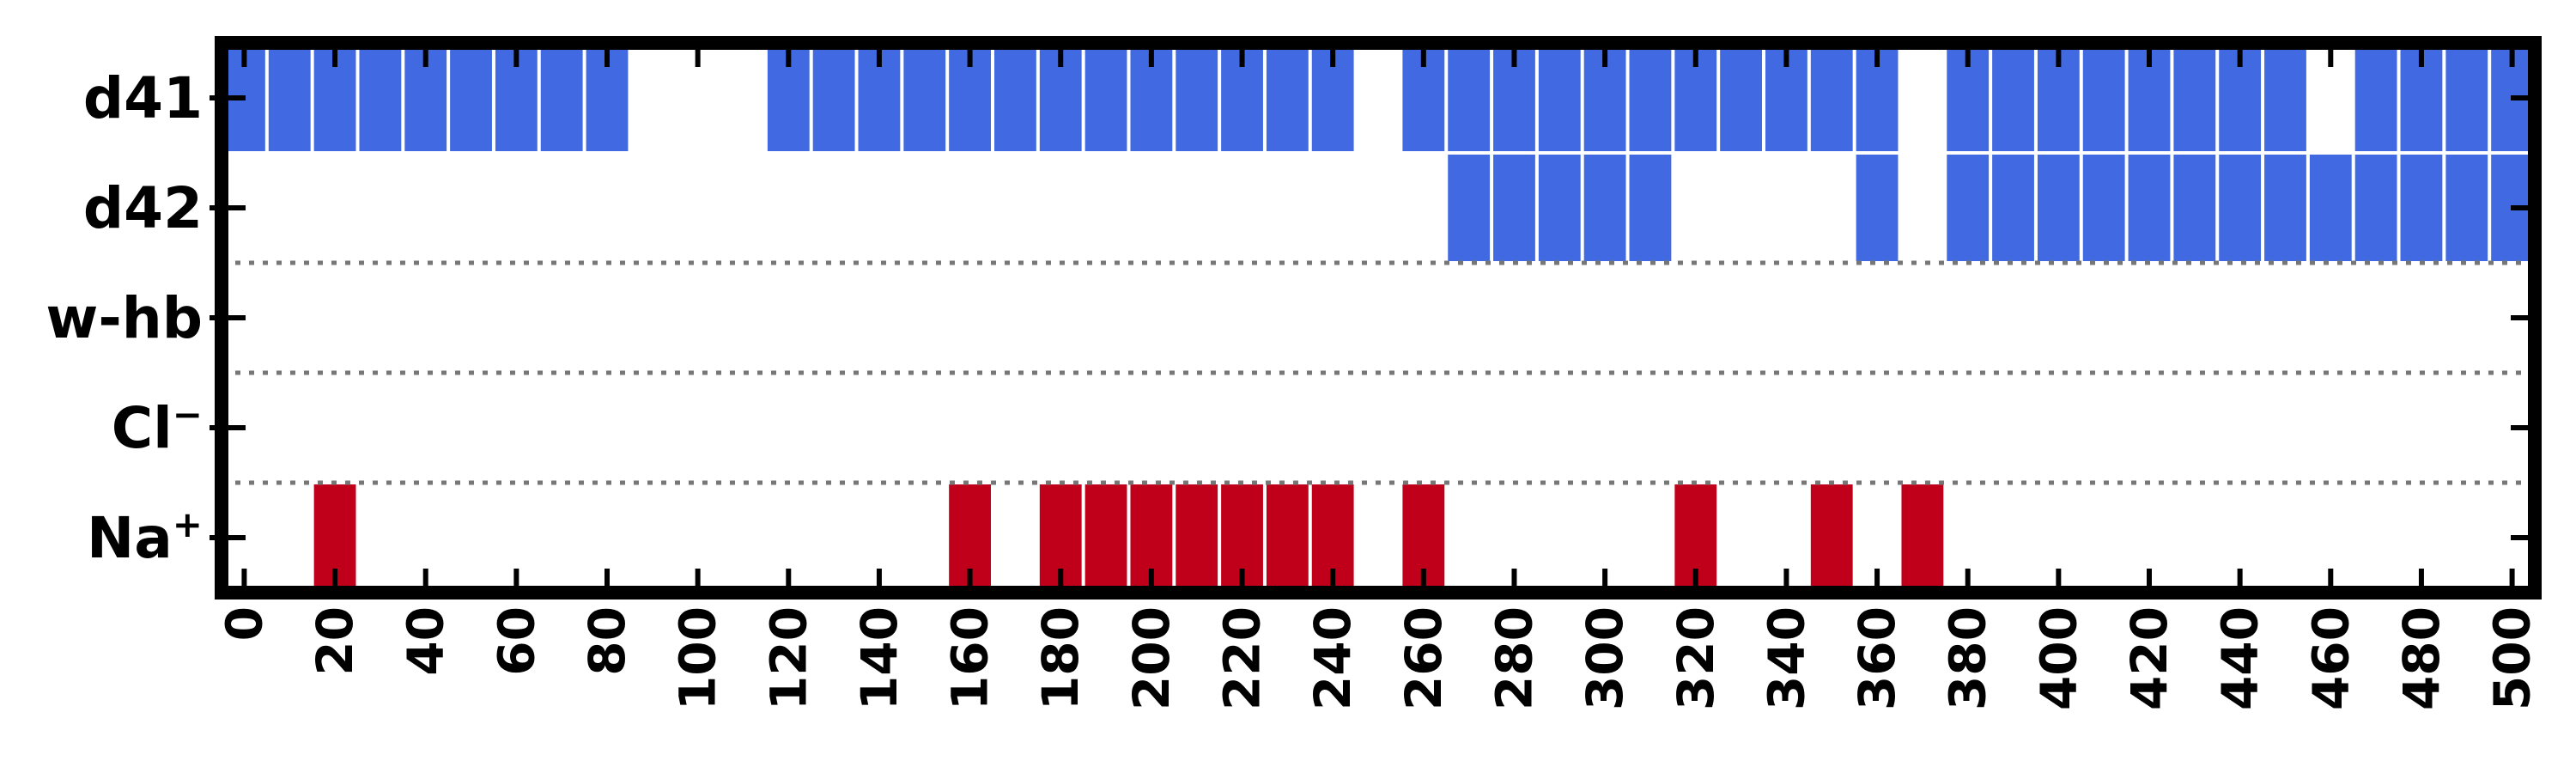 This screenshot has height=773, width=2576. Describe the element at coordinates (244, 623) in the screenshot. I see `x-tick-label: 0` at that location.